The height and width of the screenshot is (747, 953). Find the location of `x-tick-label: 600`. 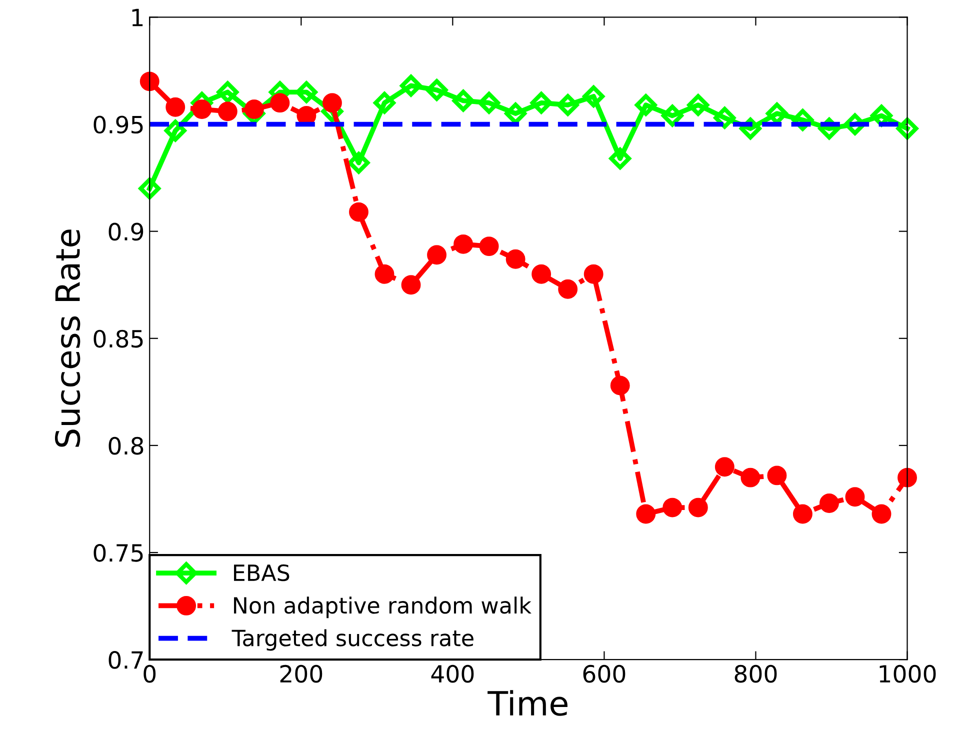

x-tick-label: 600 is located at coordinates (604, 673).